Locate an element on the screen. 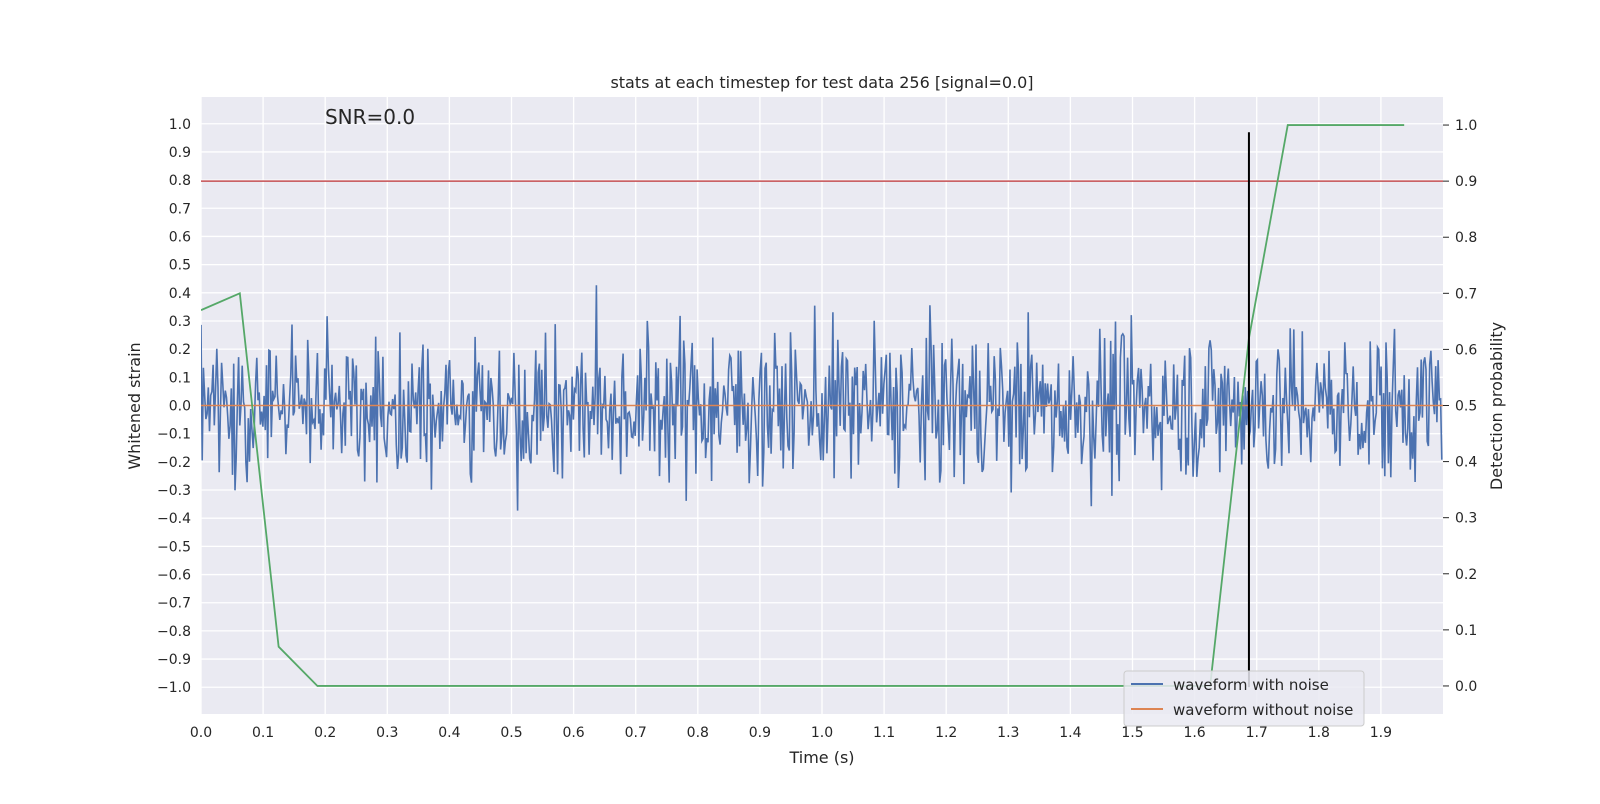 Image resolution: width=1600 pixels, height=804 pixels. y-tick-label: −0.2 is located at coordinates (174, 463).